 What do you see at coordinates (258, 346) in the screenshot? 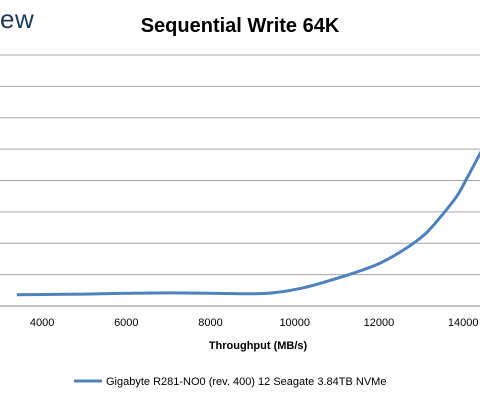
I see `x-axis-title: Throughput (MB/s)` at bounding box center [258, 346].